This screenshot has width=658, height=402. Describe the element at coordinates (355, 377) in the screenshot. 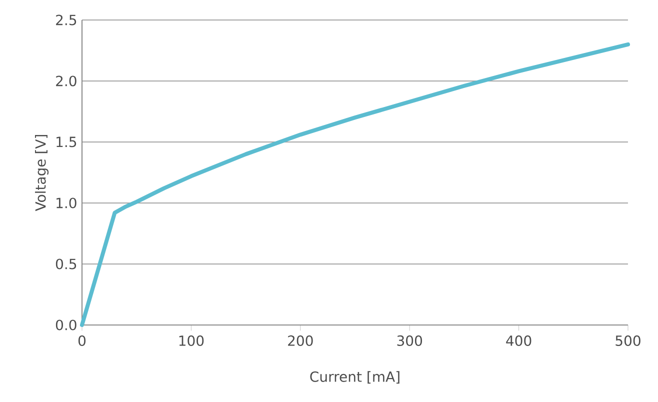

I see `x-axis-title: Current [mA]` at that location.